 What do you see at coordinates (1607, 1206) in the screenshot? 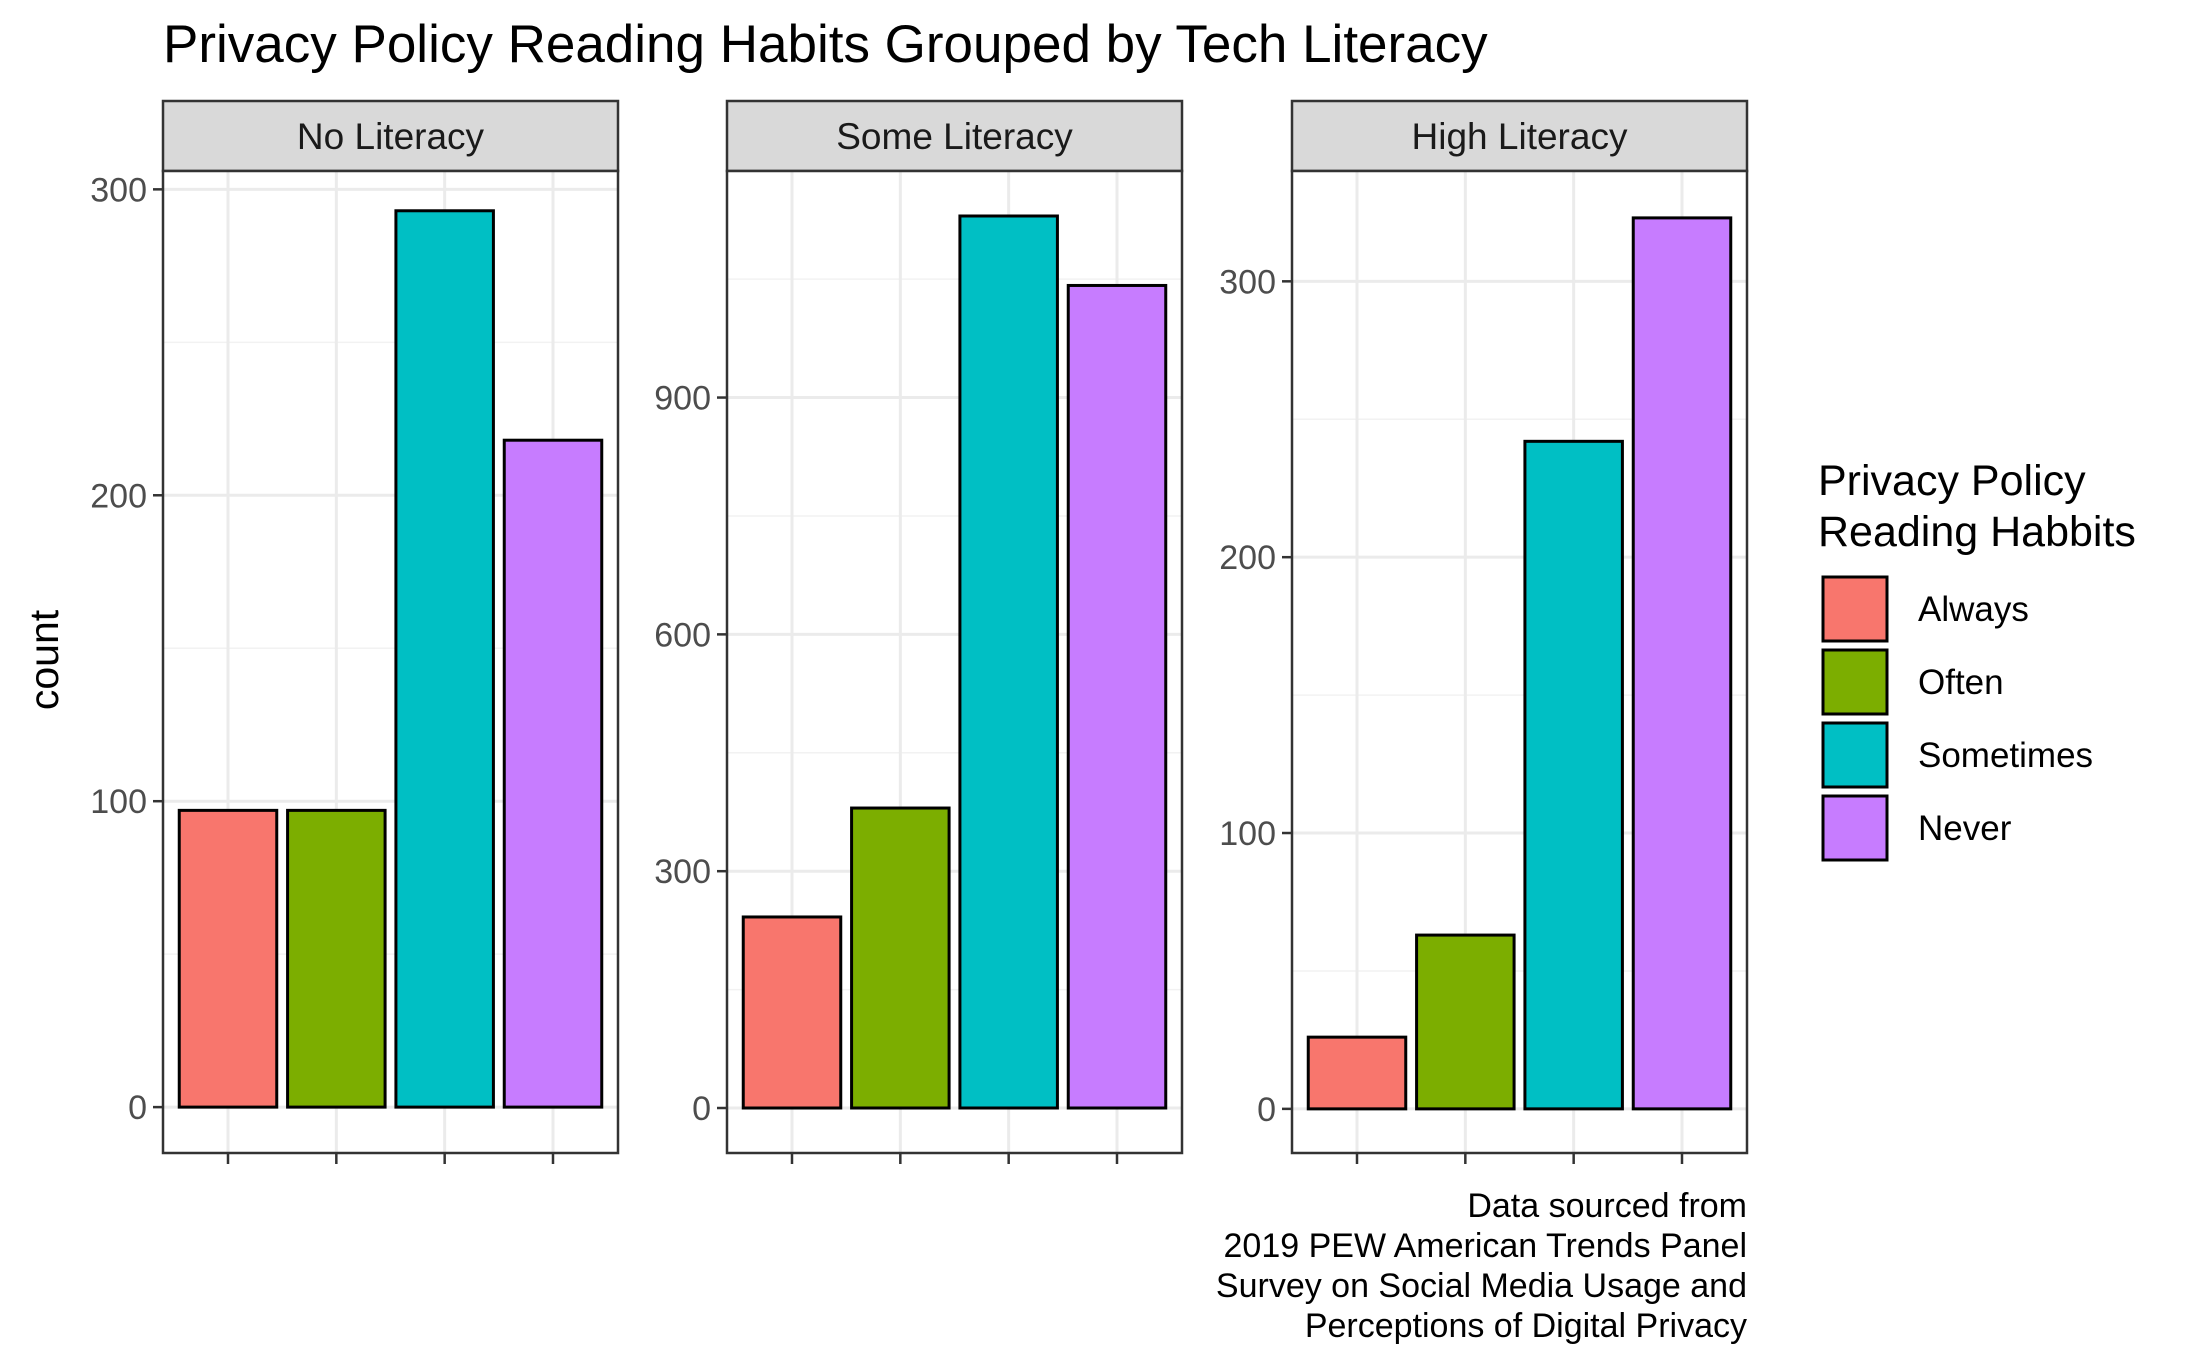
I see `caption-line: Data sourced from` at bounding box center [1607, 1206].